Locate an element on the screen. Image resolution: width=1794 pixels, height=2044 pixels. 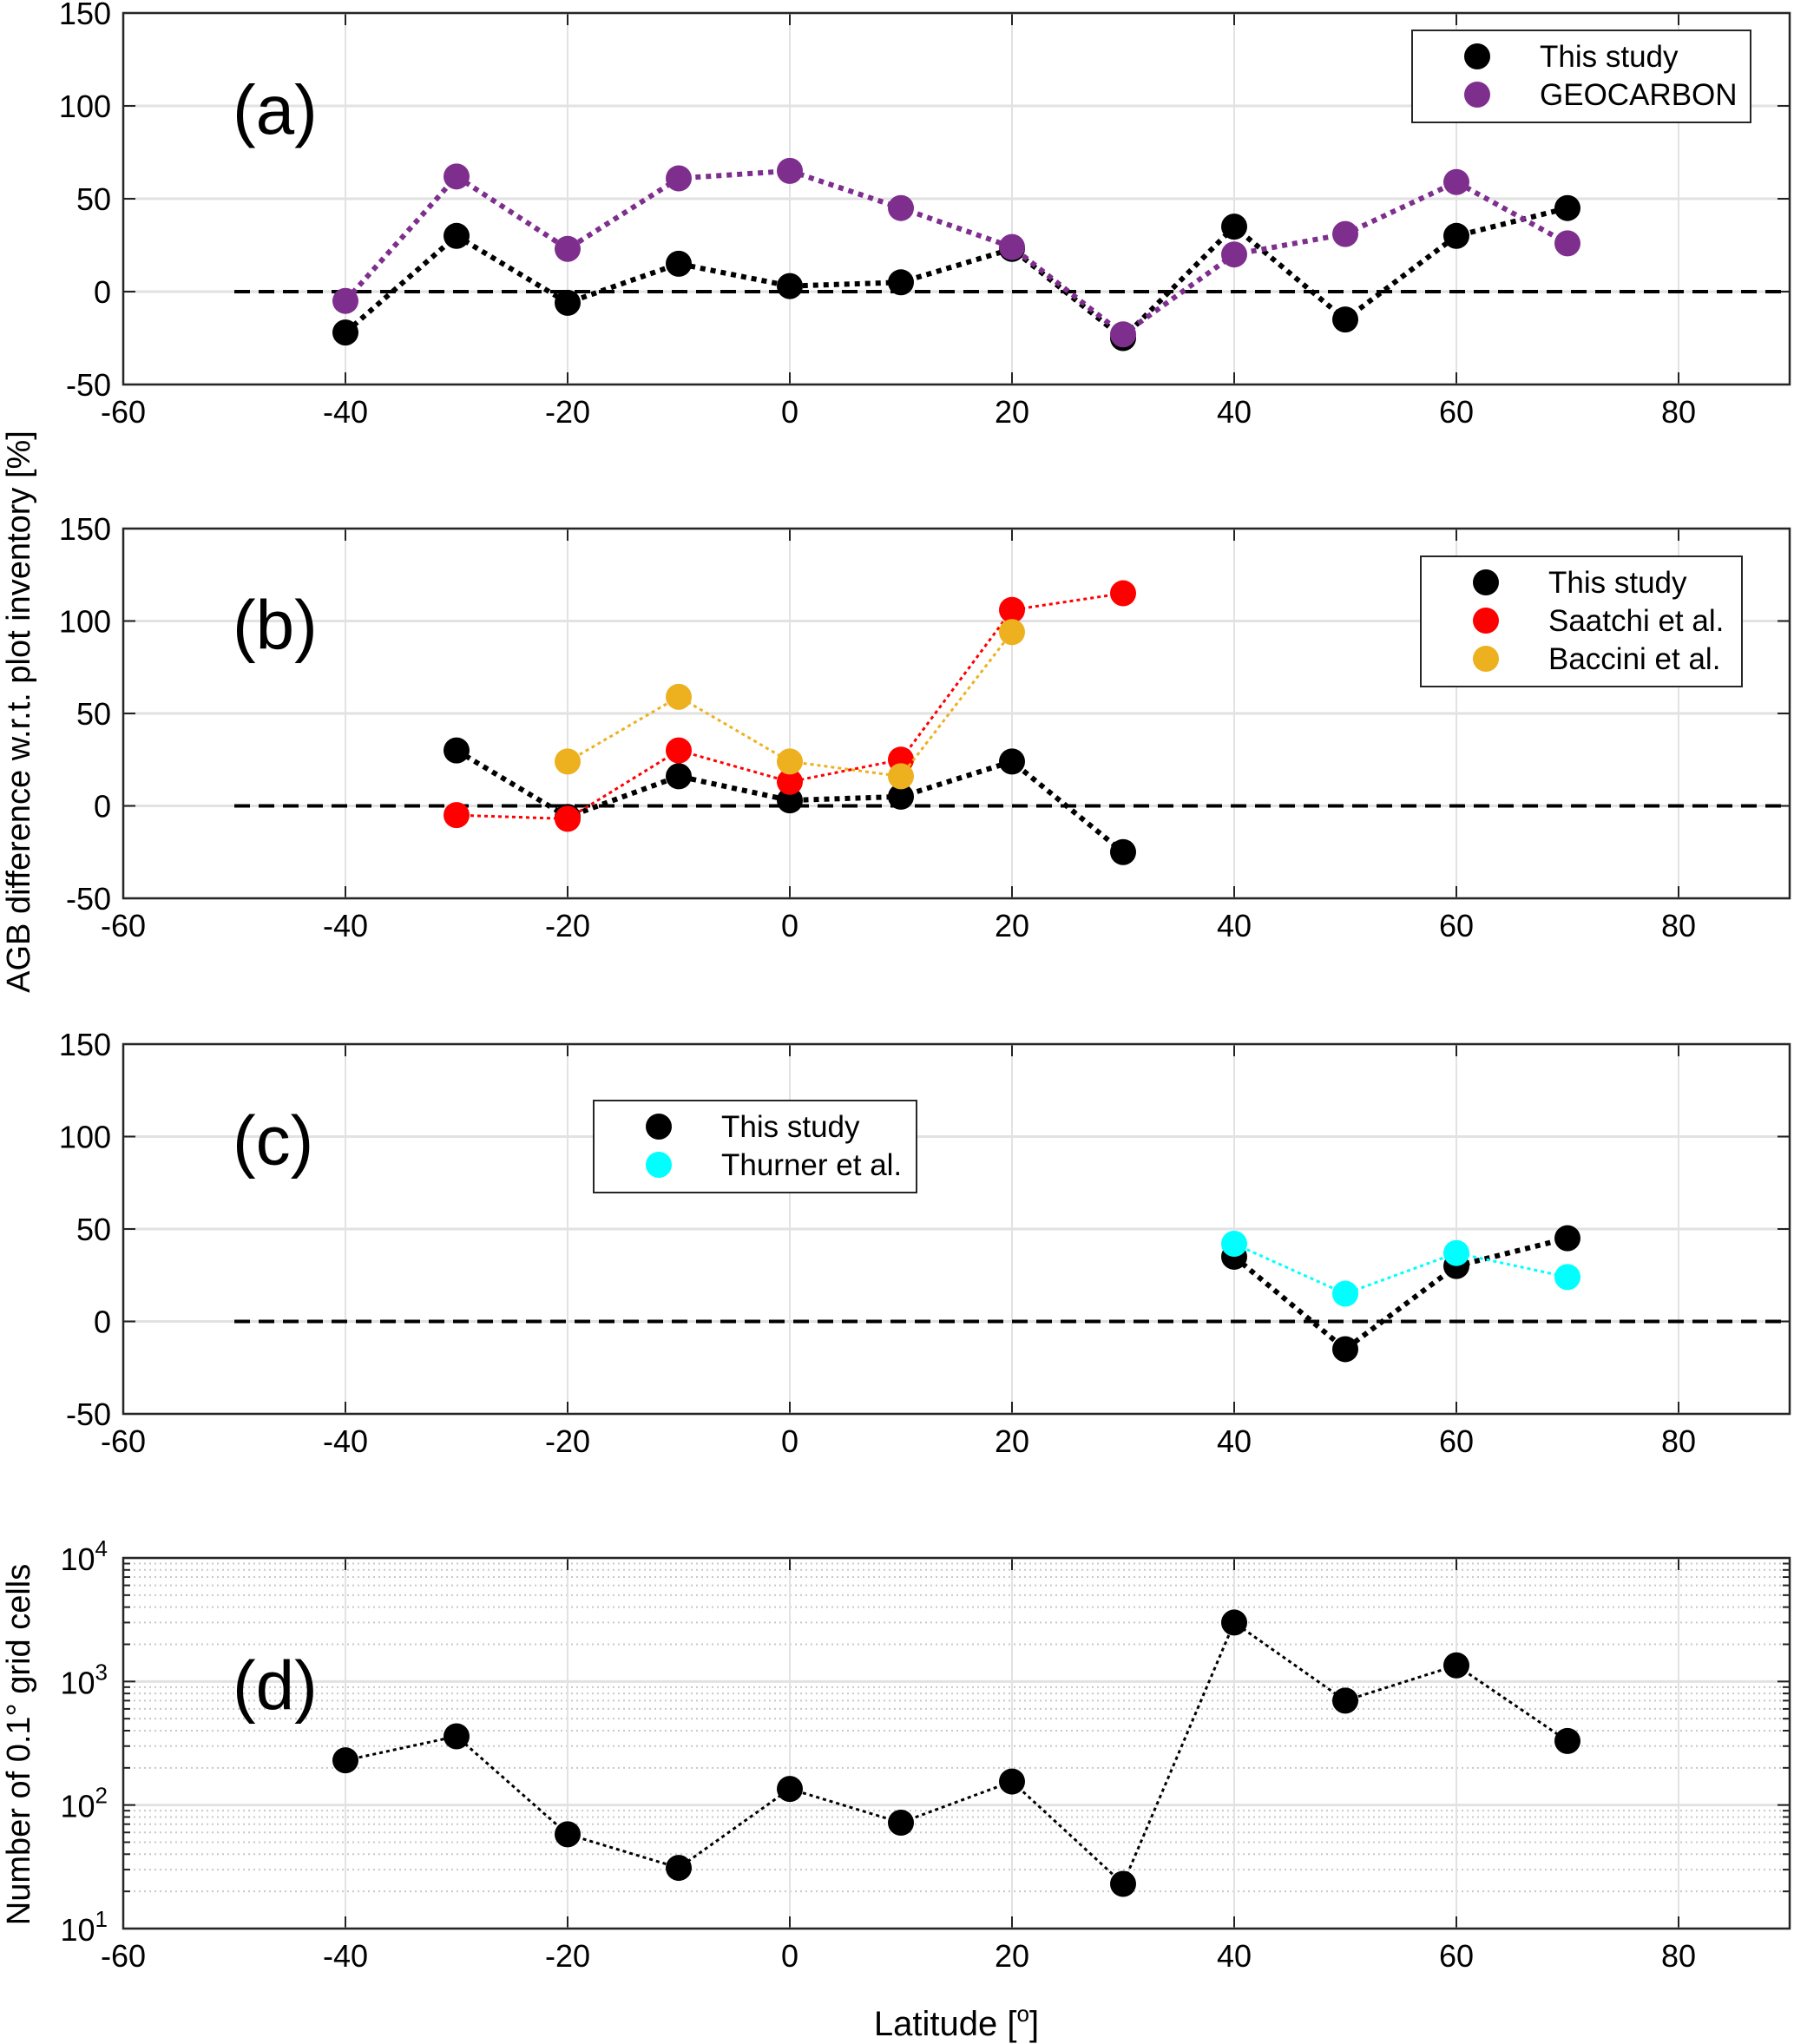
legend: This study Saatchi et al. Baccini et al. is located at coordinates (1582, 621).